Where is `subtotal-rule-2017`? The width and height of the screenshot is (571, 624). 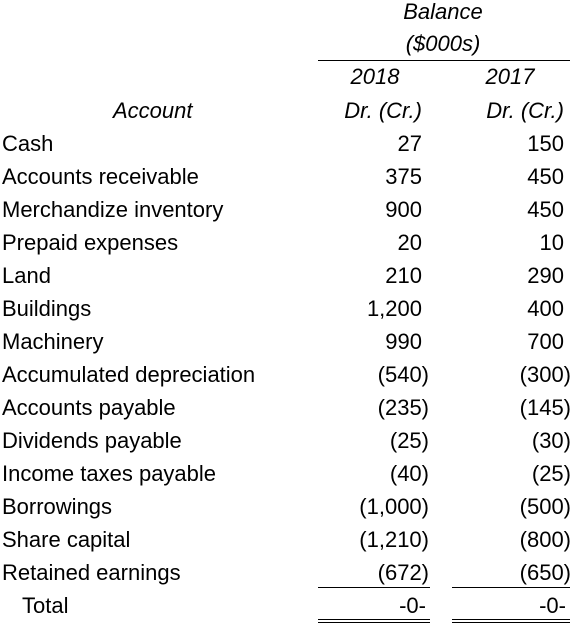 subtotal-rule-2017 is located at coordinates (511, 587).